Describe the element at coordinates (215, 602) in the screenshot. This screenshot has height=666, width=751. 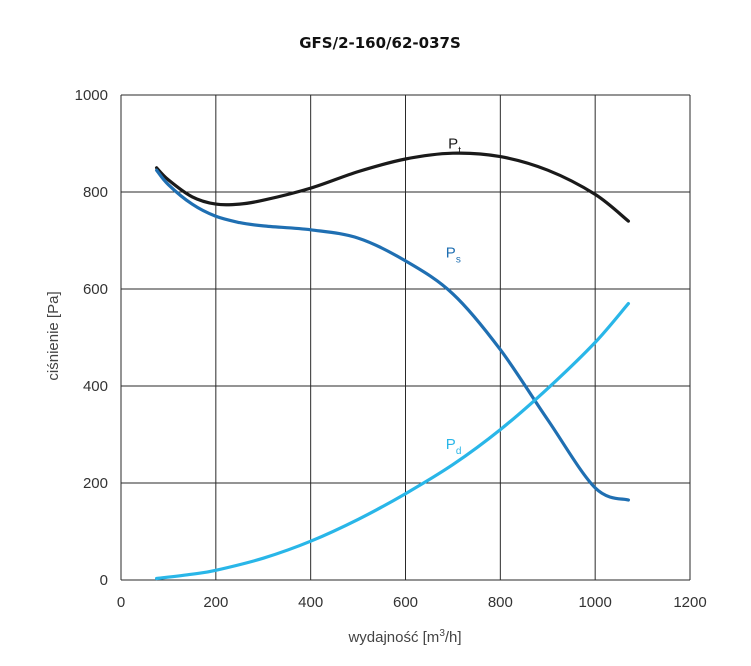
I see `x-tick-label: 200` at that location.